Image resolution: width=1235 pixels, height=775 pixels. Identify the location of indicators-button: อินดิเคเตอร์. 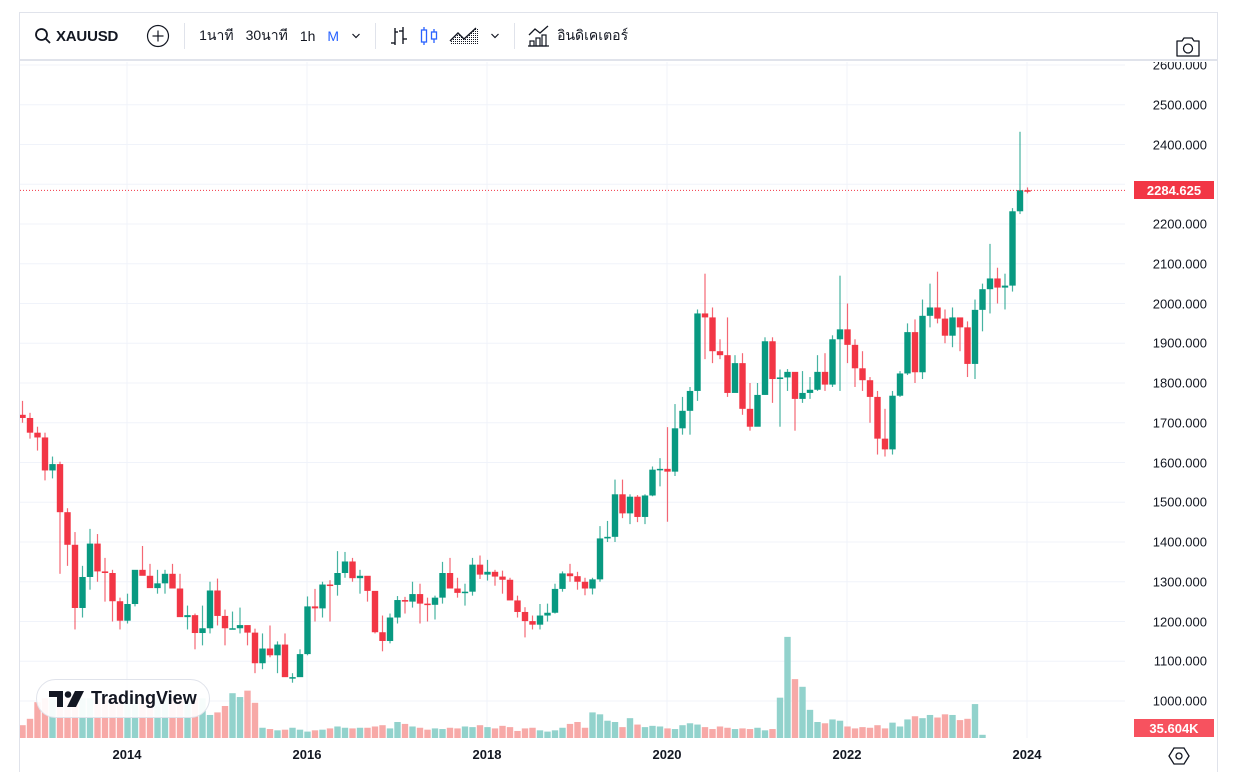
(577, 36).